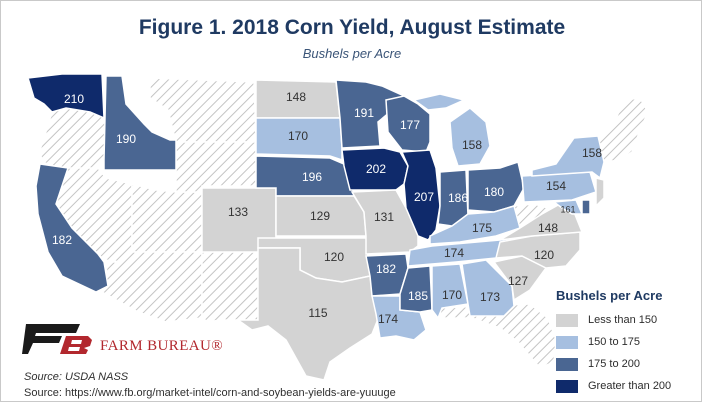 The image size is (704, 404). What do you see at coordinates (352, 53) in the screenshot?
I see `page-subtitle: Bushels per Acre` at bounding box center [352, 53].